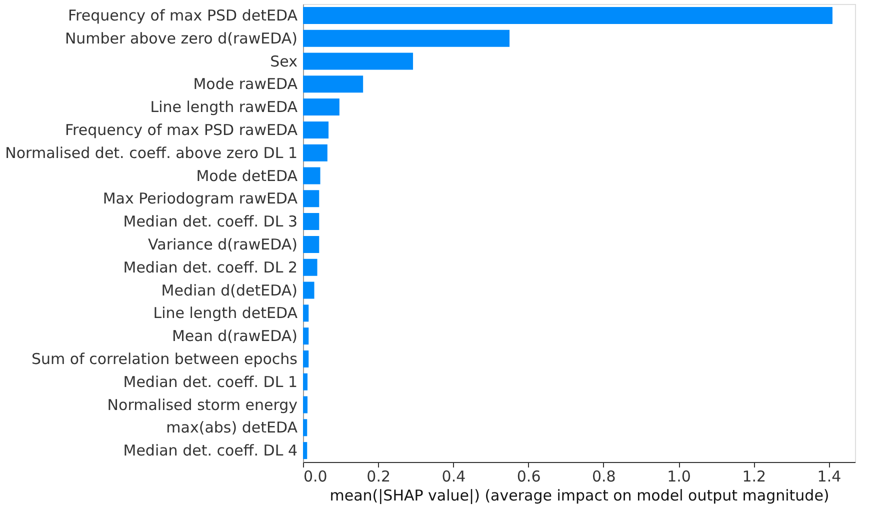  I want to click on x-tick-label: 1.2, so click(754, 477).